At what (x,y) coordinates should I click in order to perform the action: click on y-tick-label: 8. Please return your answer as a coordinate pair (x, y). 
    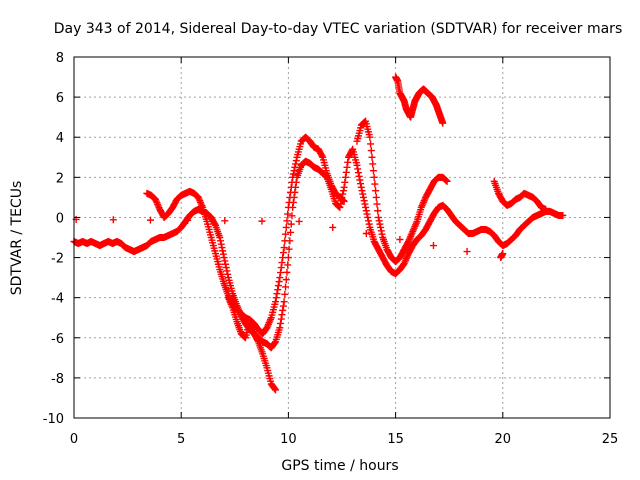
    Looking at the image, I should click on (60, 58).